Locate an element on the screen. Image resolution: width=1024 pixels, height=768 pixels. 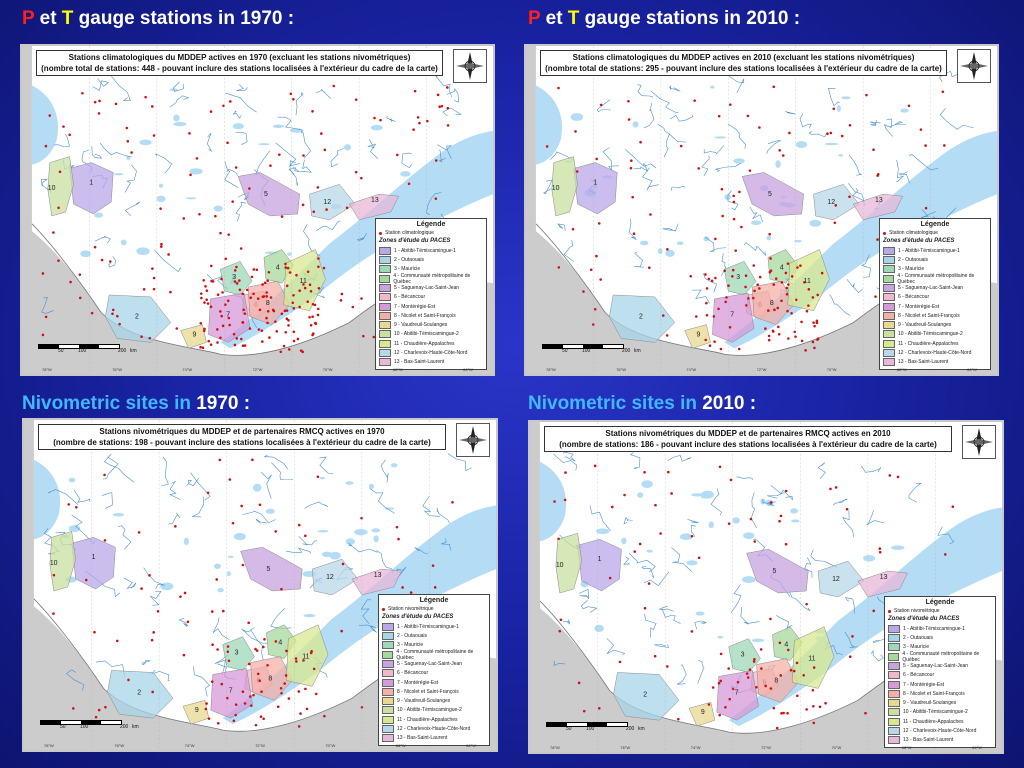
longitude-label: 74°W is located at coordinates (691, 369).